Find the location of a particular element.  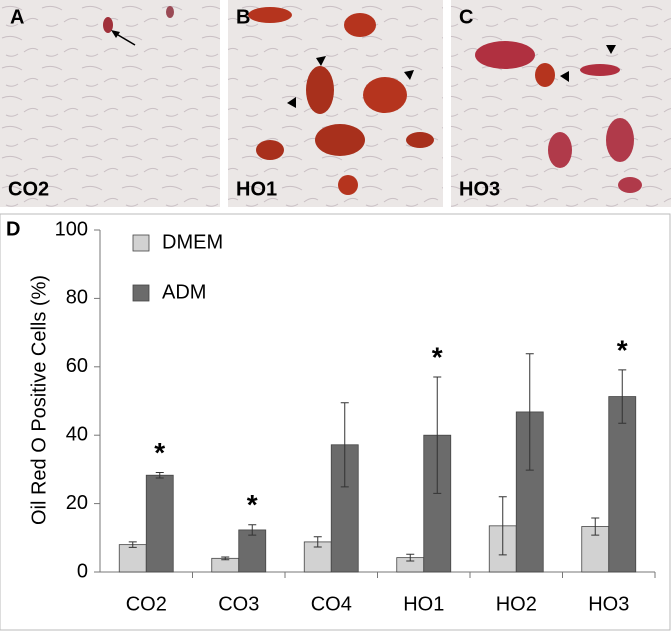

y-axis-label: Oil Red O Positive Cells (%) is located at coordinates (39, 400).